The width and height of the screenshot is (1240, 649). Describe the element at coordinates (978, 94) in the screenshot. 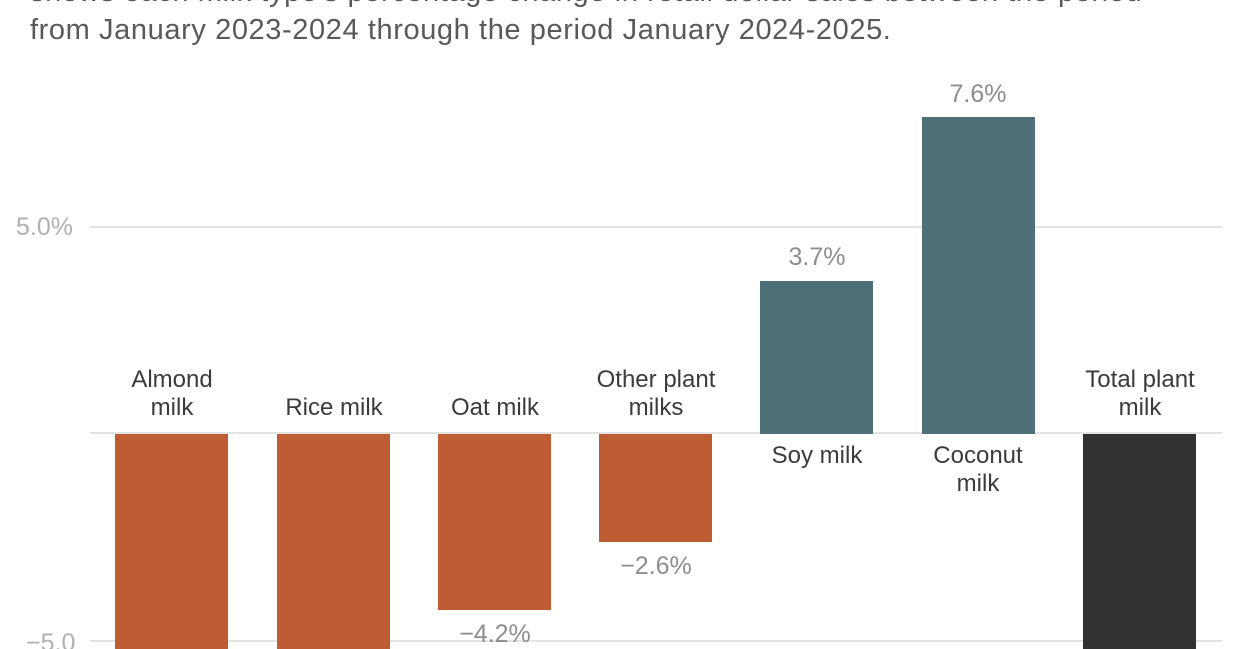

I see `value-label-coconut-milk: 7.6%` at that location.